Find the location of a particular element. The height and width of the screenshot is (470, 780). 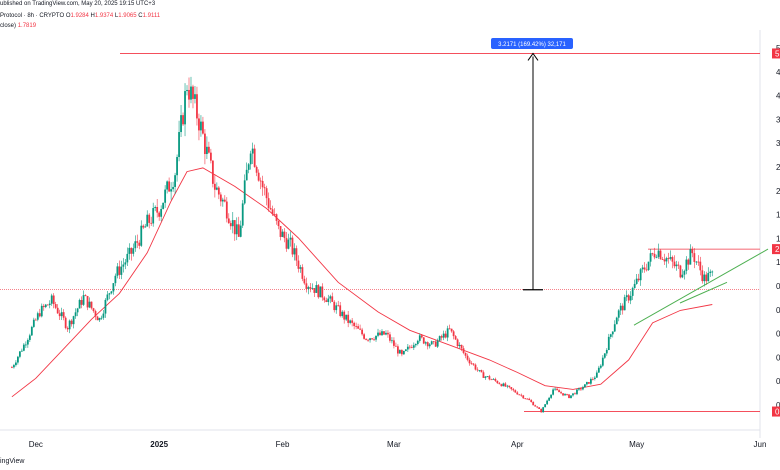

brand-label: ingView is located at coordinates (12, 461).